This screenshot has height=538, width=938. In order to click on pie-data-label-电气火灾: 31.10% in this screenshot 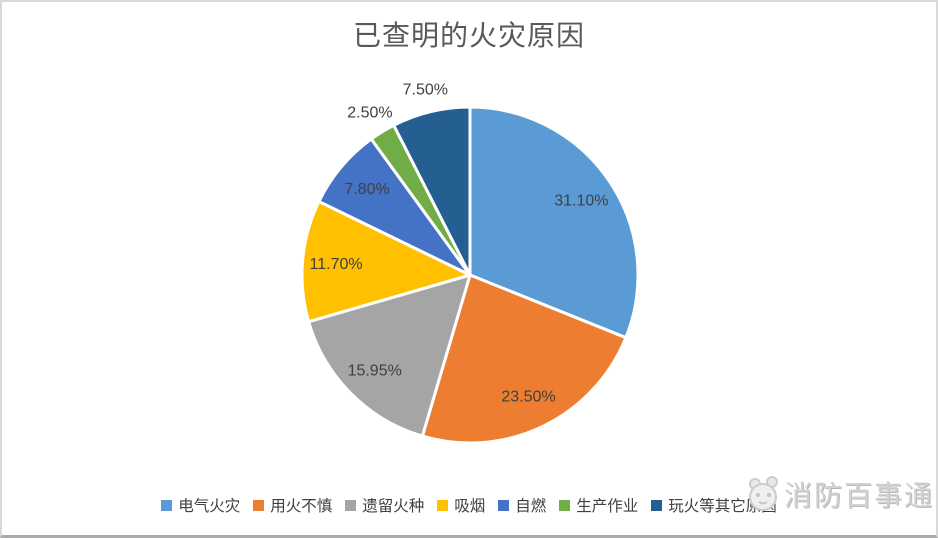, I will do `click(581, 200)`.